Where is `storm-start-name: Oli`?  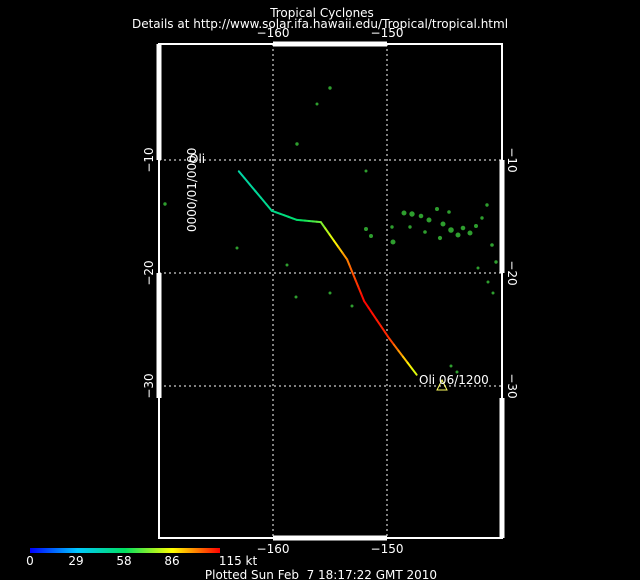 storm-start-name: Oli is located at coordinates (197, 159).